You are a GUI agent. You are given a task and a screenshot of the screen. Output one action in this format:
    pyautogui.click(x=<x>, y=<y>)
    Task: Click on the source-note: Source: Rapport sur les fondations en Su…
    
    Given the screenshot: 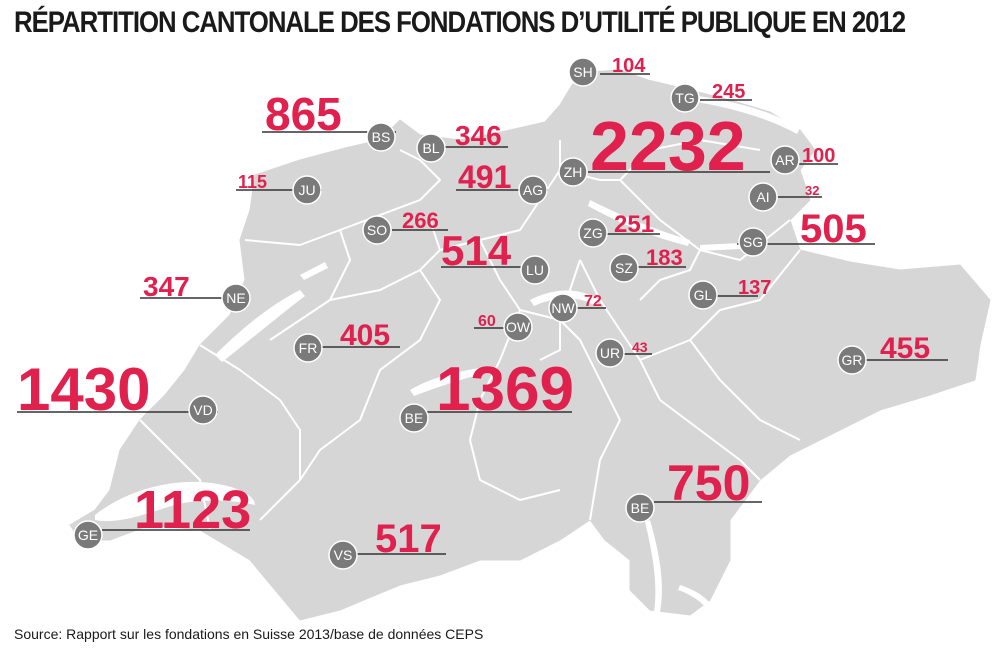 What is the action you would take?
    pyautogui.click(x=249, y=634)
    